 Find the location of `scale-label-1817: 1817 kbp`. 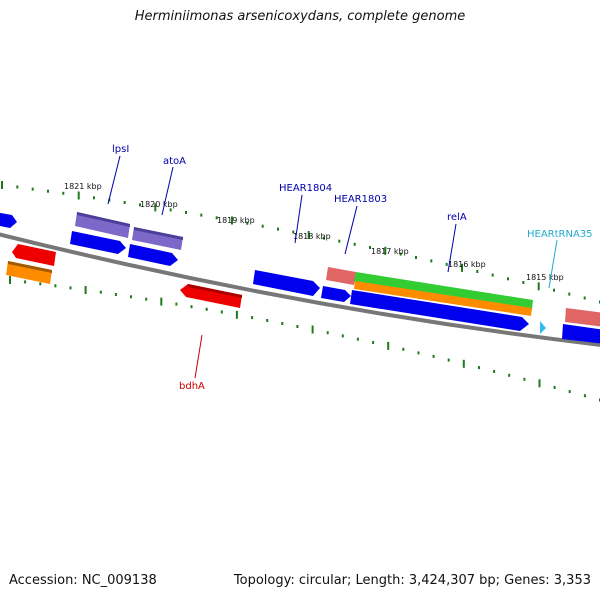

scale-label-1817: 1817 kbp is located at coordinates (390, 251).